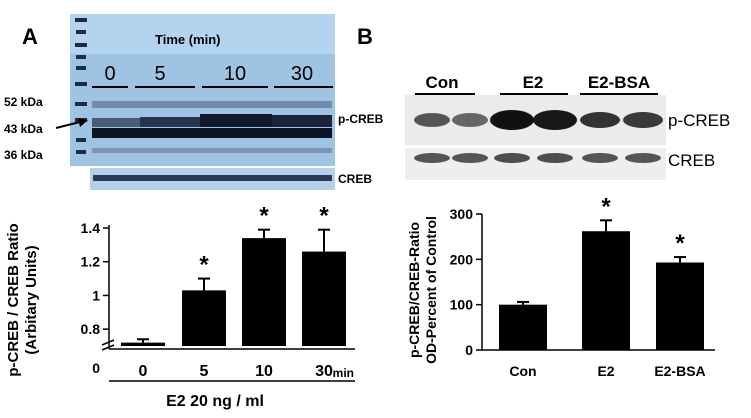 The width and height of the screenshot is (751, 418). What do you see at coordinates (96, 368) in the screenshot?
I see `chart-a-y-zero-label: 0` at bounding box center [96, 368].